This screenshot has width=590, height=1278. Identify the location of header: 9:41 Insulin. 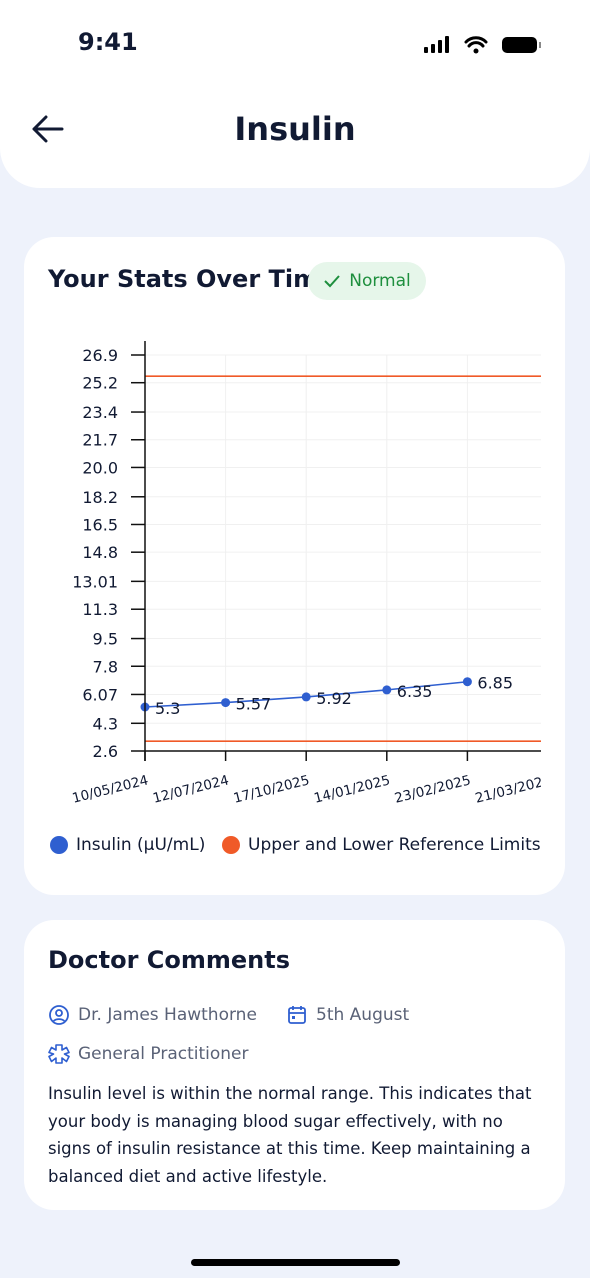
(295, 94).